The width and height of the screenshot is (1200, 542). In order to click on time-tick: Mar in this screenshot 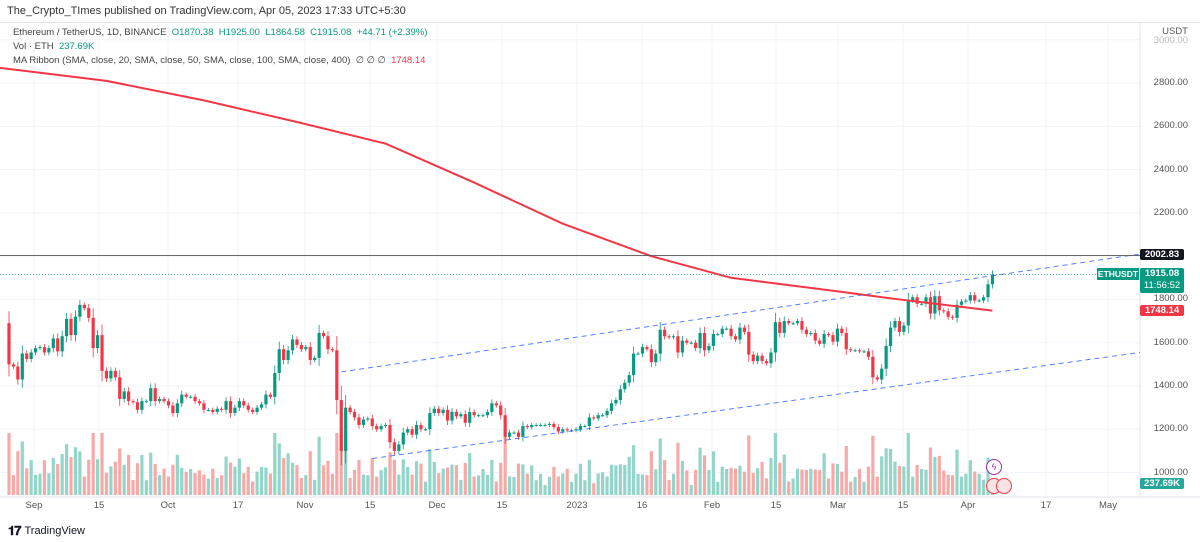, I will do `click(838, 505)`.